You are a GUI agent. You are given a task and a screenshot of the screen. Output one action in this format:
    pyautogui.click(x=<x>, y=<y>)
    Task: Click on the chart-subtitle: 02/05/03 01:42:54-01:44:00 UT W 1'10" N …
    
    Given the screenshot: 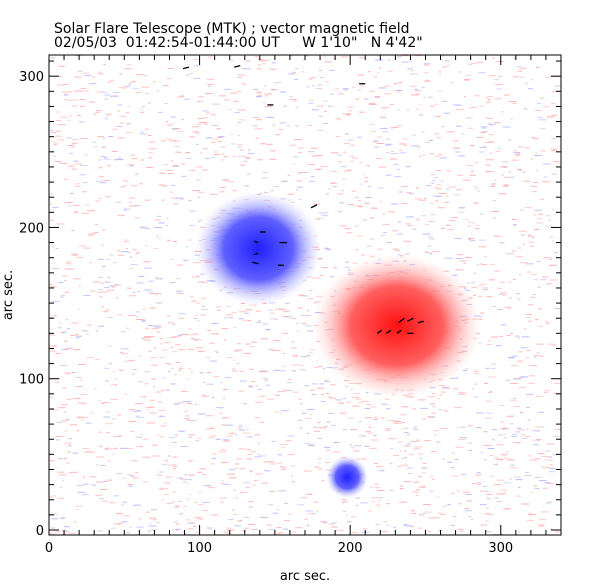 What is the action you would take?
    pyautogui.click(x=238, y=43)
    